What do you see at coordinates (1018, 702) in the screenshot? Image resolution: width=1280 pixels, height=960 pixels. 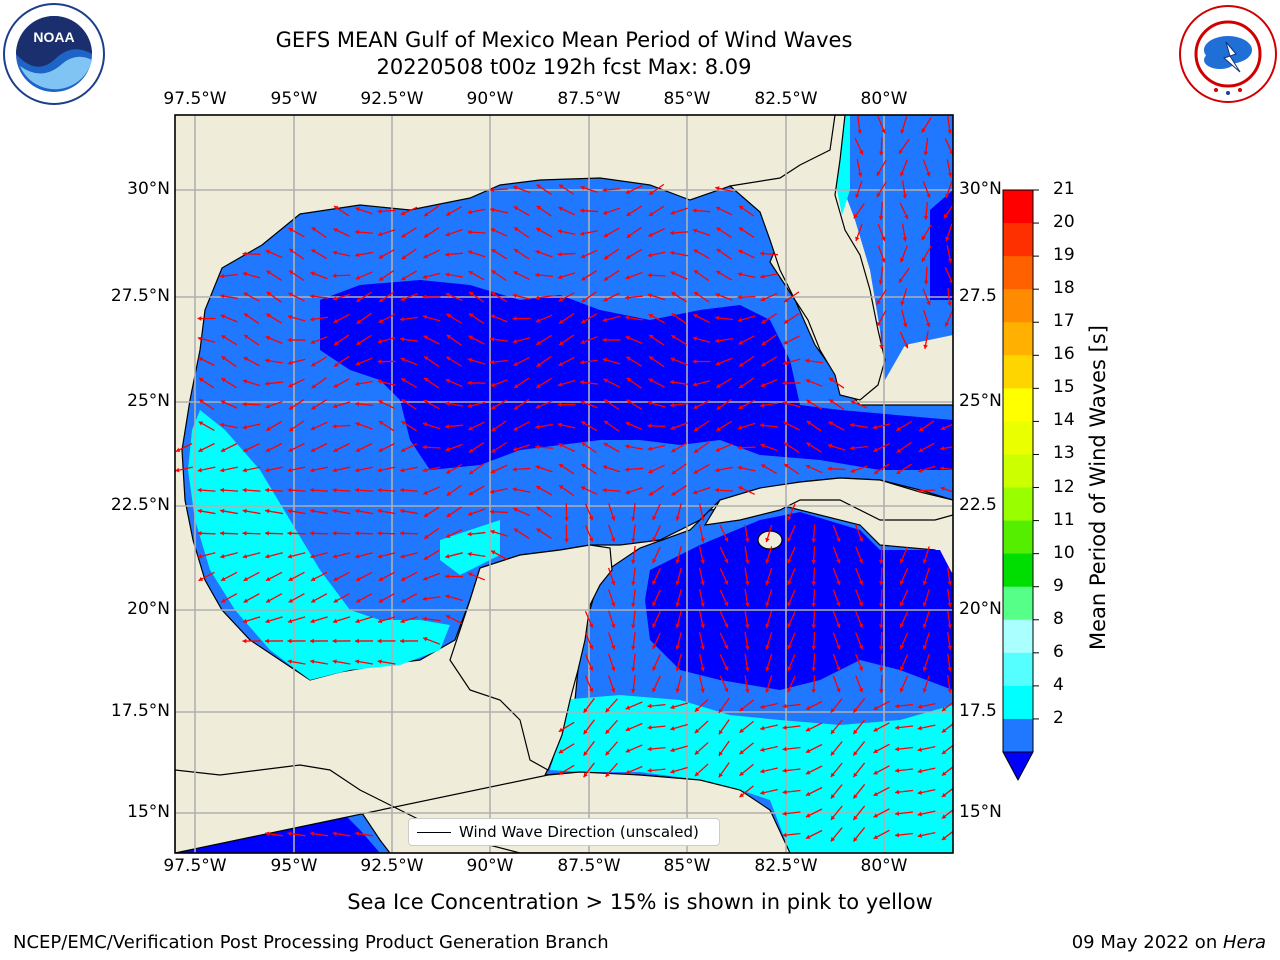 I see `colorbar-segment` at bounding box center [1018, 702].